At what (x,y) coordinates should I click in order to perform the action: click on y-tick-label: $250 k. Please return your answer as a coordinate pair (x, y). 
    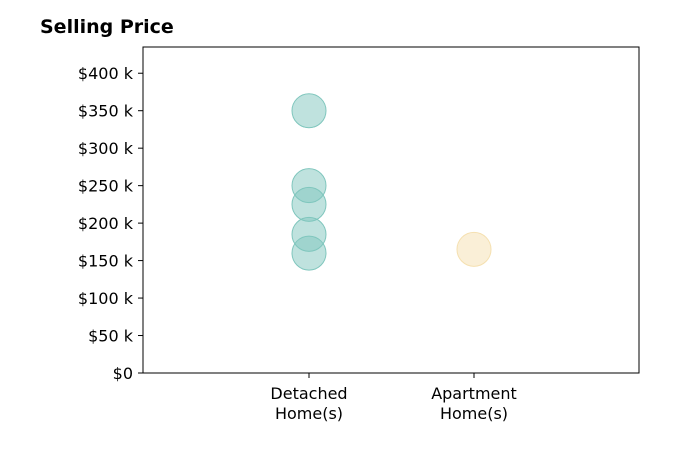
    Looking at the image, I should click on (106, 186).